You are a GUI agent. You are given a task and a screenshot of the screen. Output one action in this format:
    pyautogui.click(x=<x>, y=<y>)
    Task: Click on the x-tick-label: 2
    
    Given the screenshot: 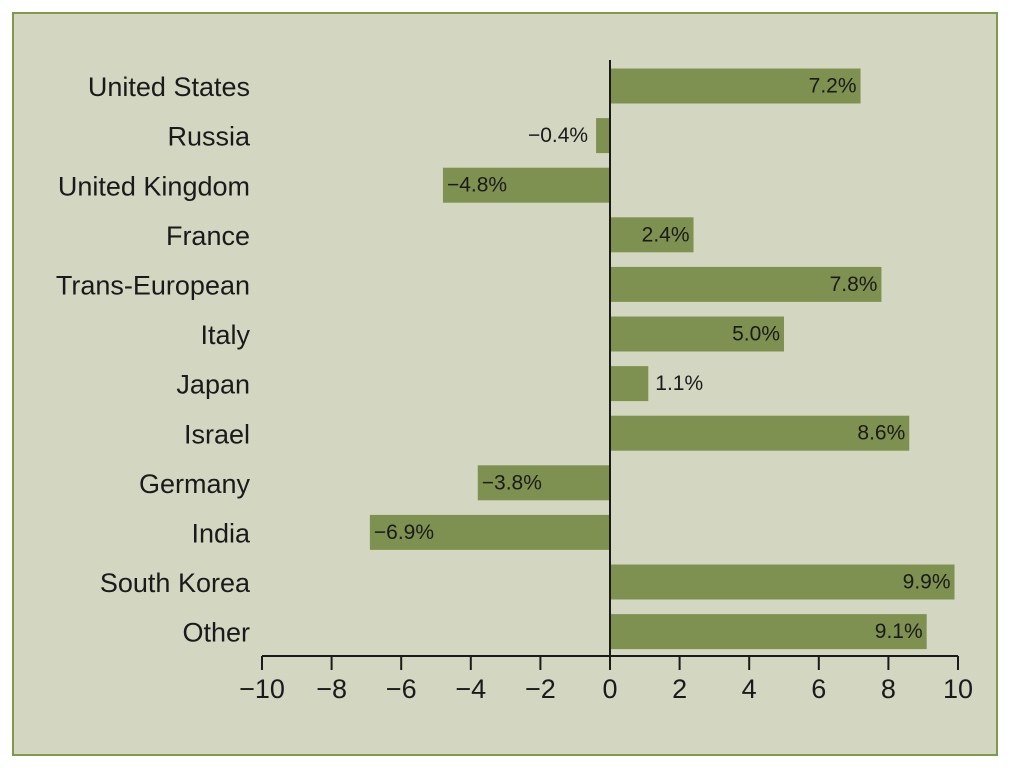 What is the action you would take?
    pyautogui.click(x=679, y=689)
    